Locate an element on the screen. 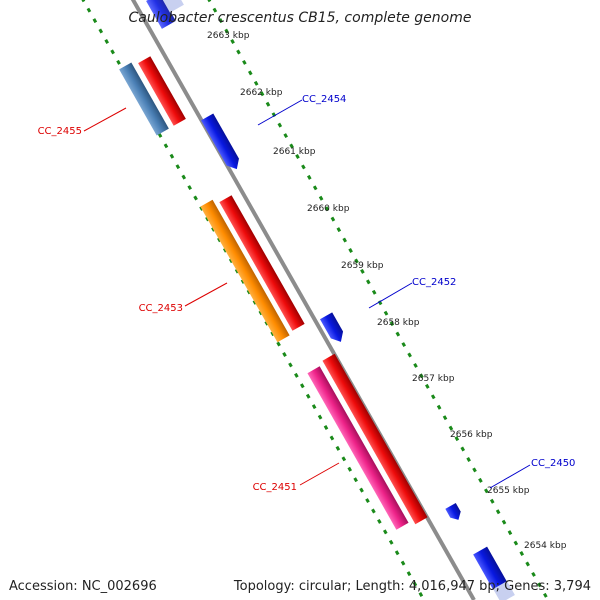  gene-label-cc2453: CC_2453 is located at coordinates (161, 308).